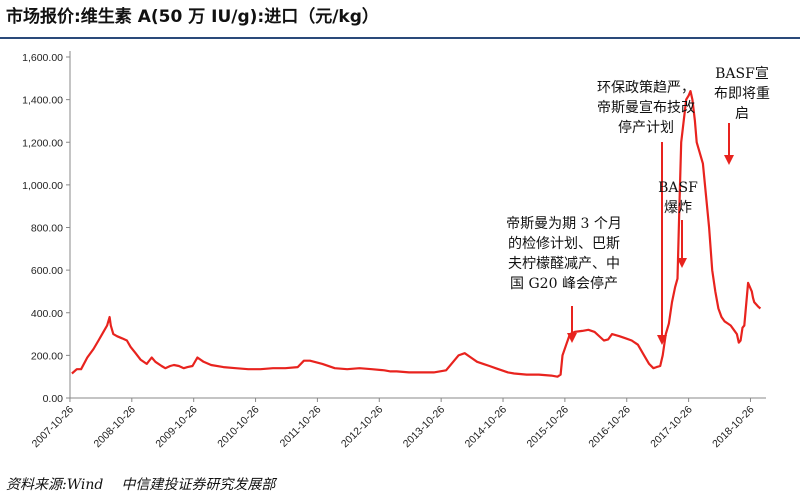  I want to click on annotation-text: 启, so click(742, 114).